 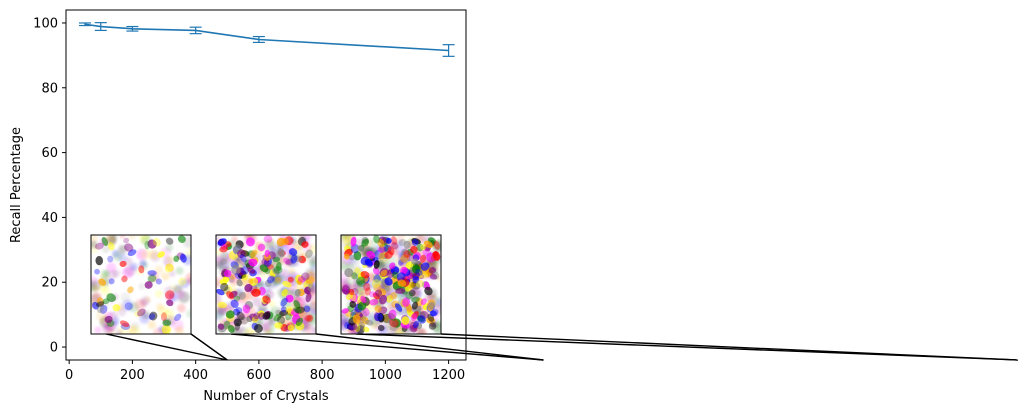 I want to click on zoom-connectors, so click(x=561, y=347).